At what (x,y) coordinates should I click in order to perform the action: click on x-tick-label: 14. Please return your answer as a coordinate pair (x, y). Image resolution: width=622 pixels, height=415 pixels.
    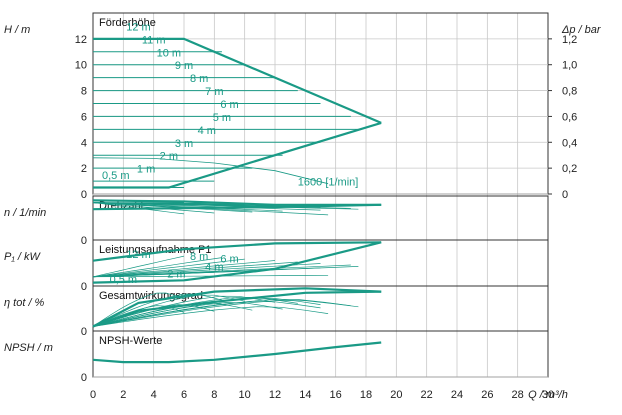
    Looking at the image, I should click on (305, 395).